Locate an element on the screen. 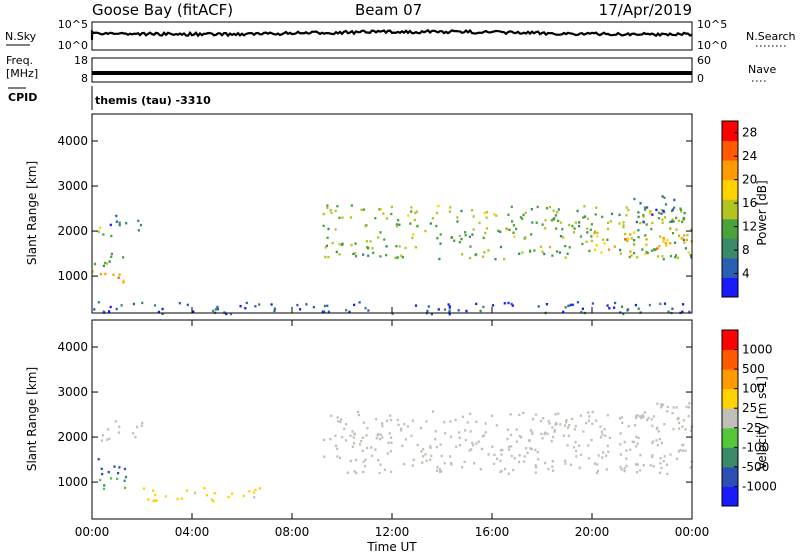 This screenshot has width=800, height=554. nsearch-label: N.Search is located at coordinates (771, 36).